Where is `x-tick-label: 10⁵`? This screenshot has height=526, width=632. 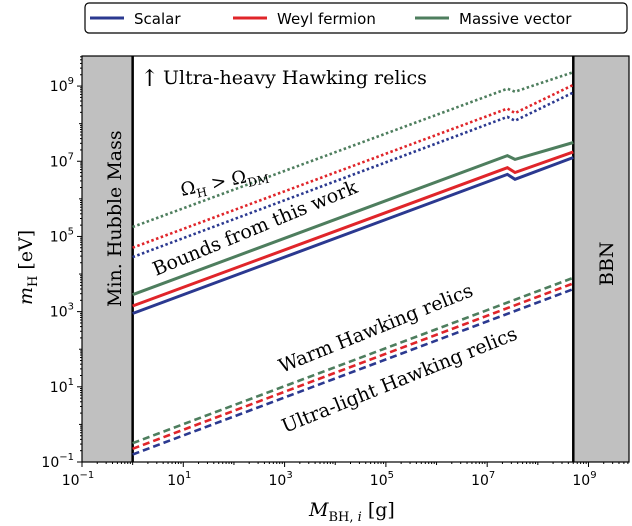 x-tick-label: 10⁵ is located at coordinates (382, 479).